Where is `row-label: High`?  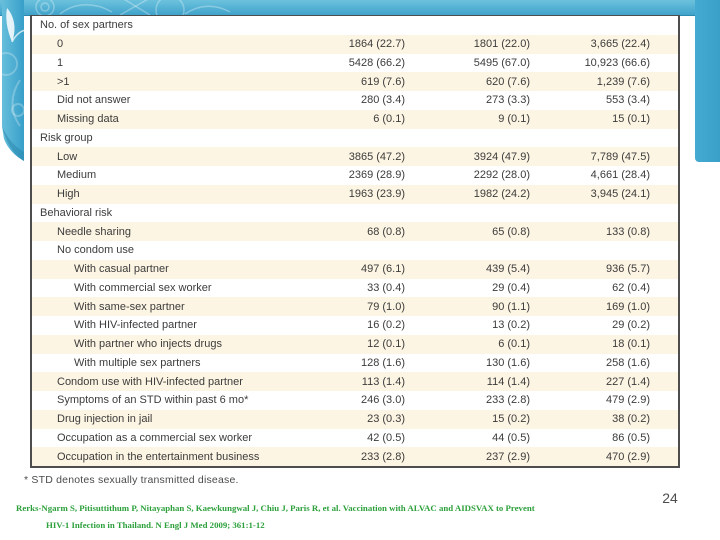
row-label: High is located at coordinates (68, 194).